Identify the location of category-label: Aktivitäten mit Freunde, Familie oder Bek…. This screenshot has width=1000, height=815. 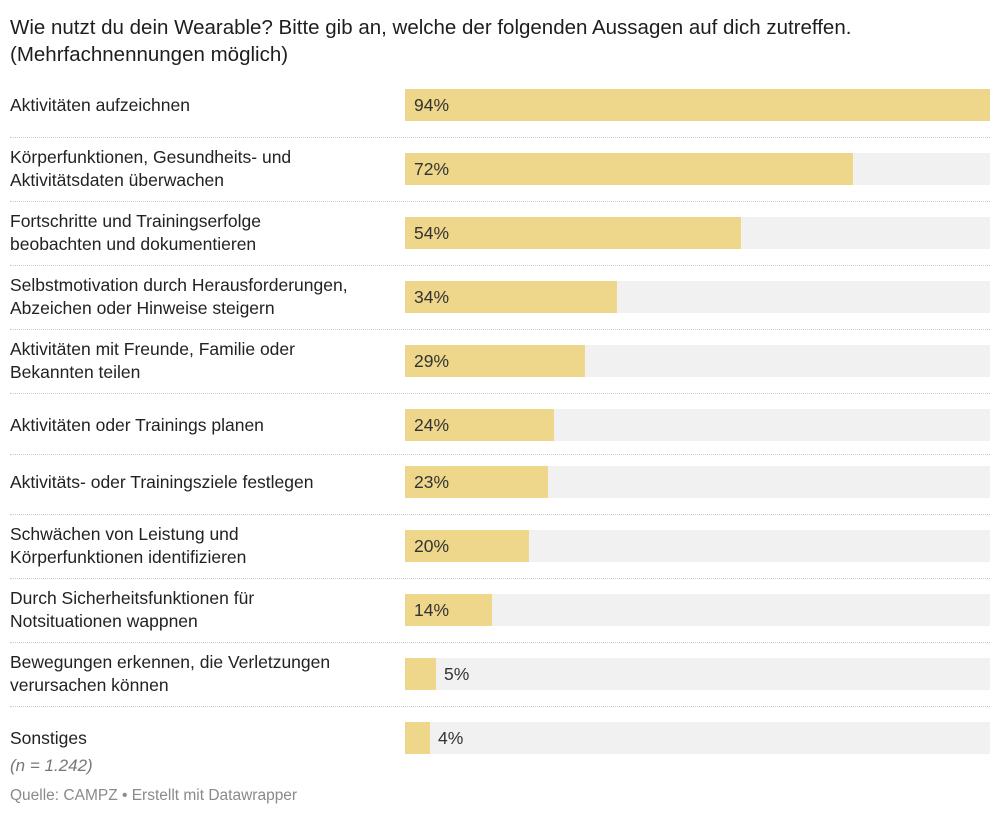
(205, 361).